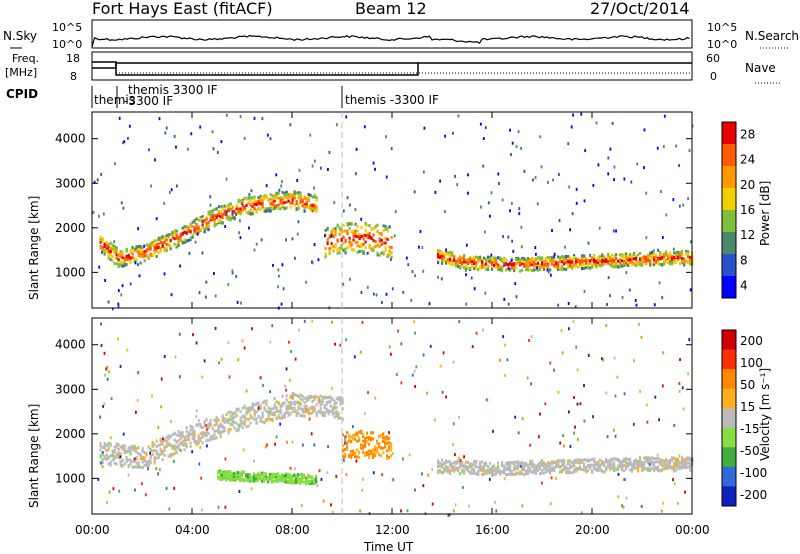  What do you see at coordinates (744, 260) in the screenshot?
I see `colorbar-tick-label: 8` at bounding box center [744, 260].